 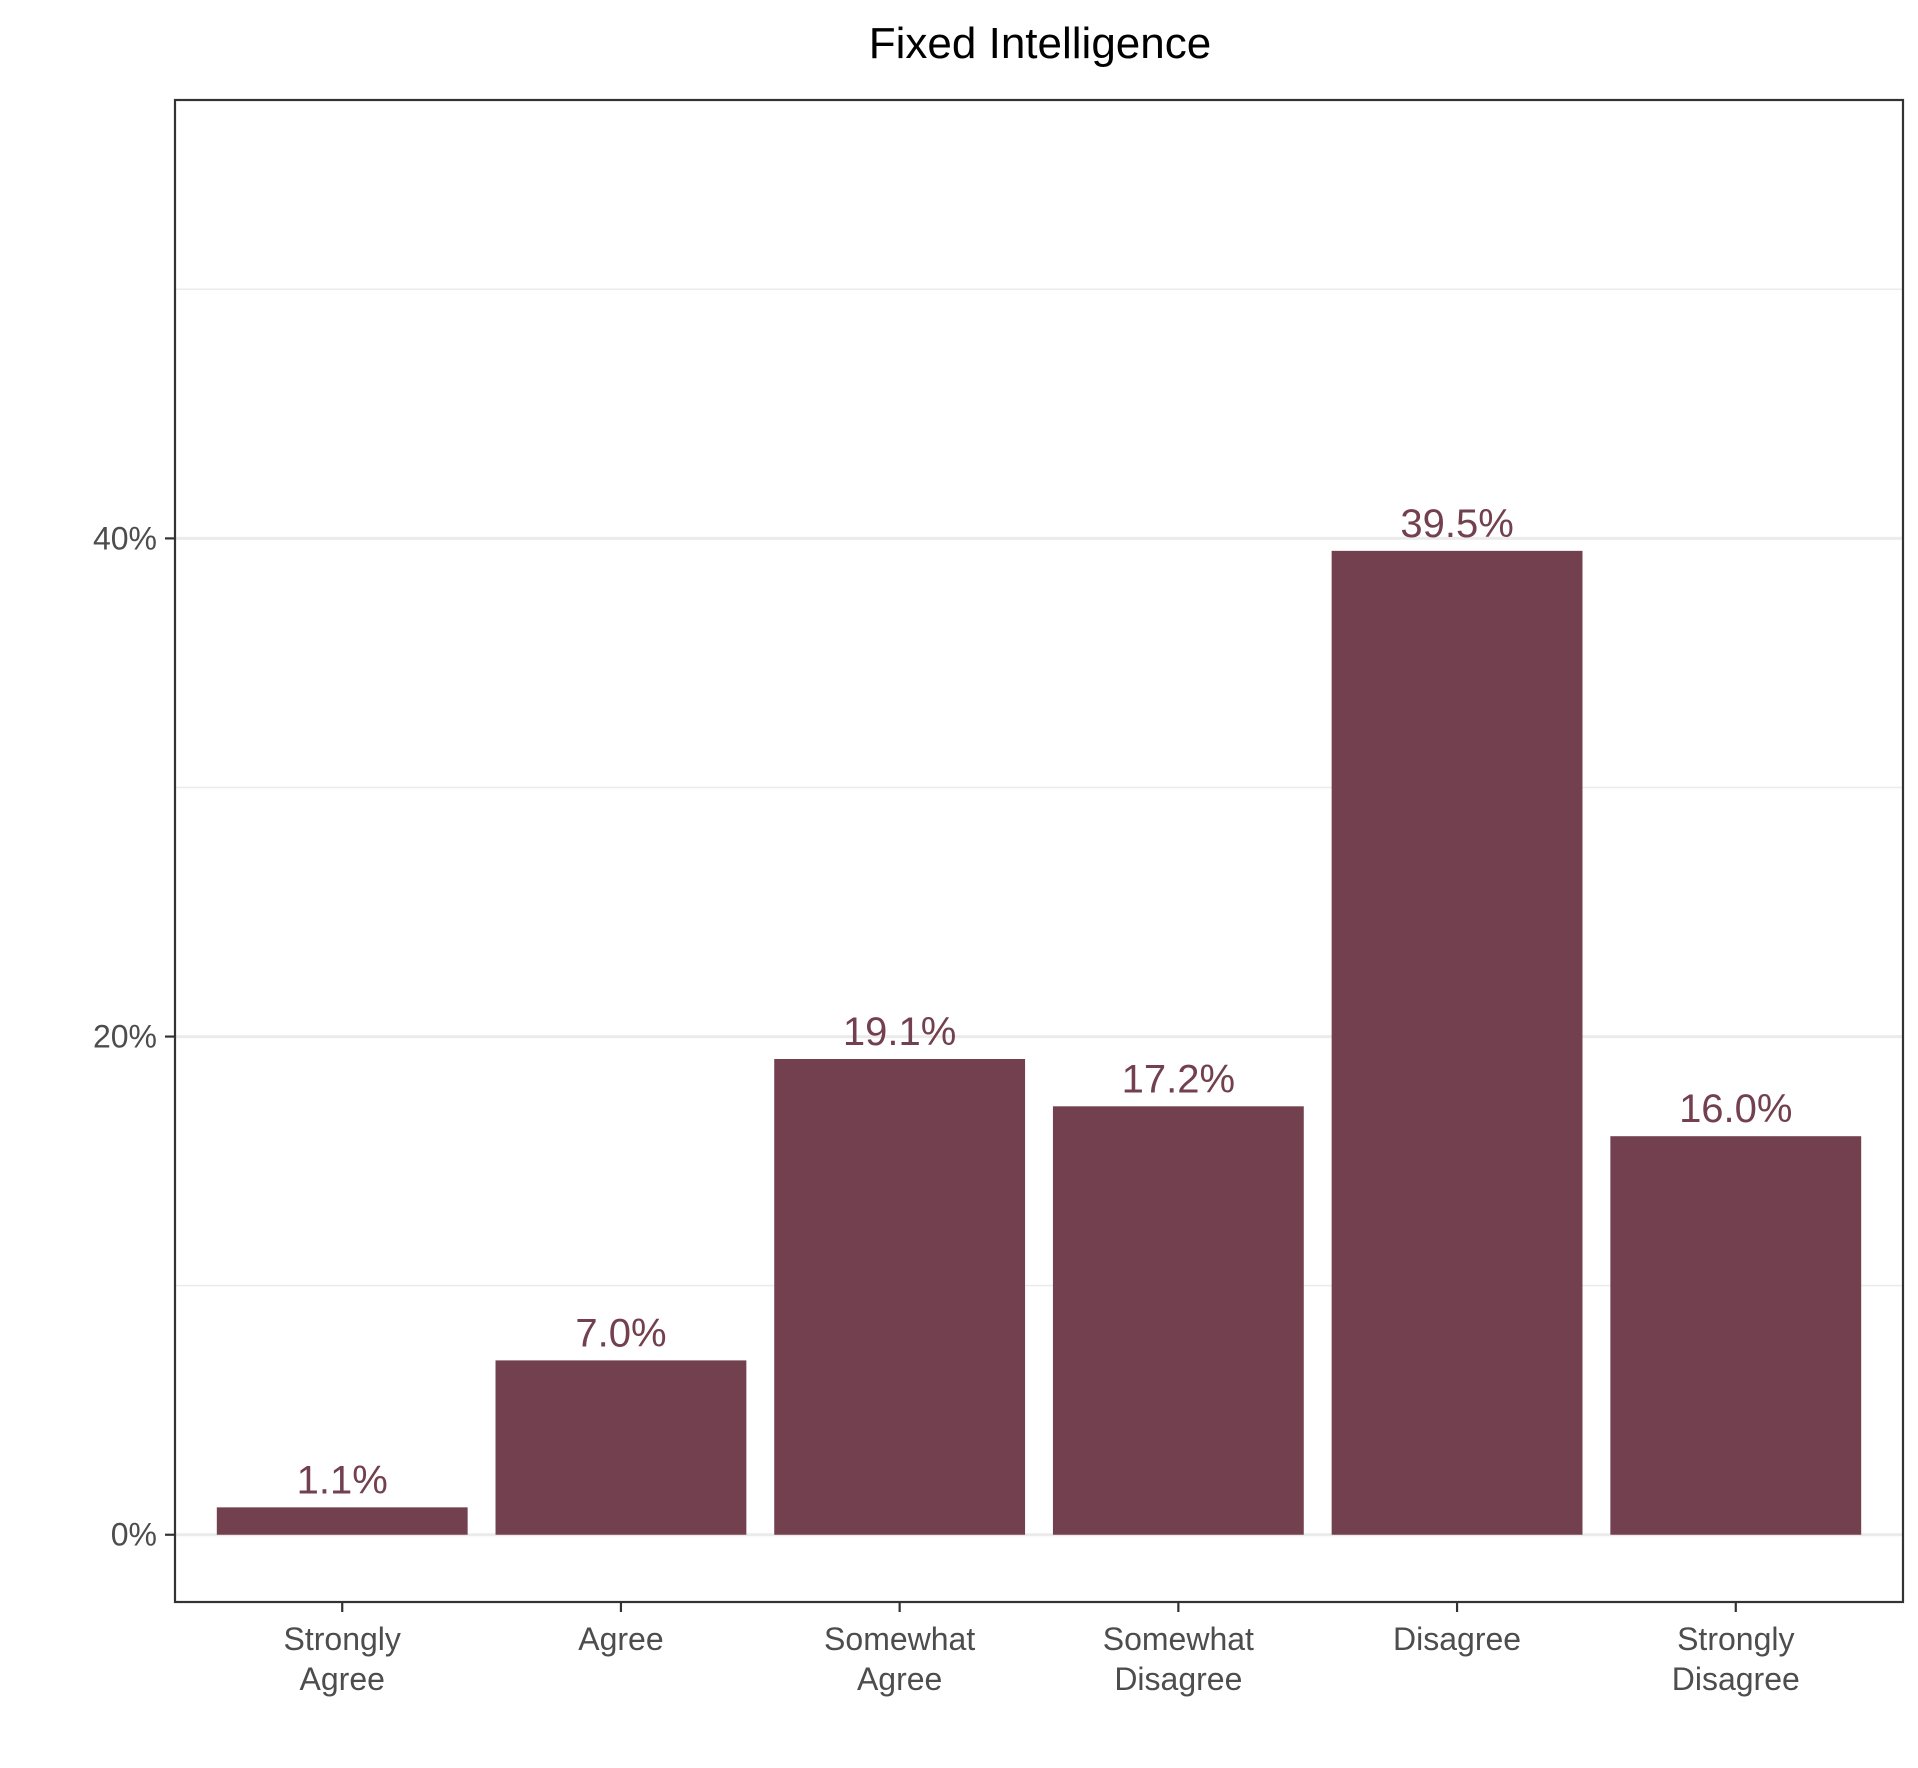 What do you see at coordinates (899, 1032) in the screenshot?
I see `data-label: 19.1%` at bounding box center [899, 1032].